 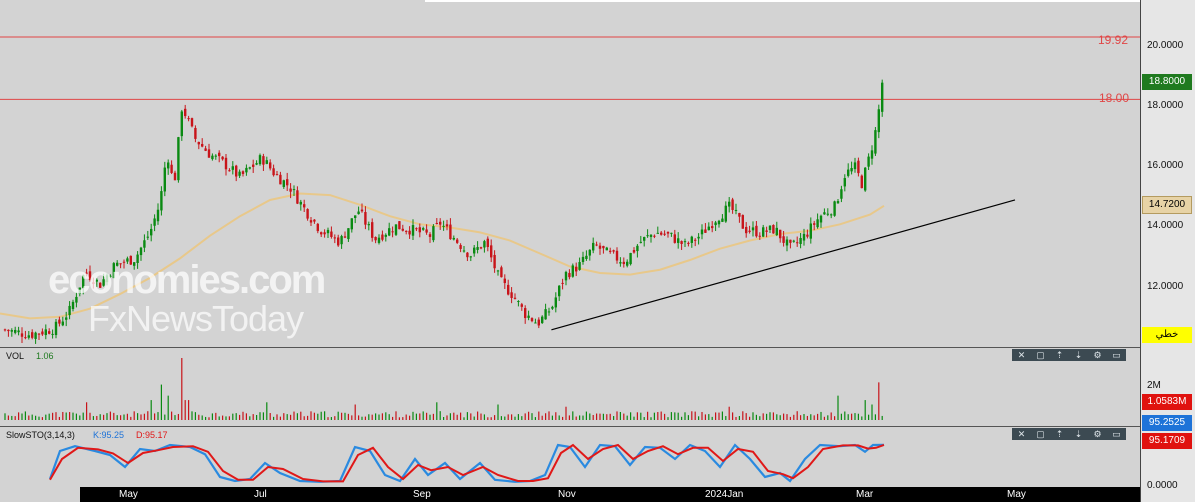 What do you see at coordinates (1165, 286) in the screenshot?
I see `y-tick-label: 12.0000` at bounding box center [1165, 286].